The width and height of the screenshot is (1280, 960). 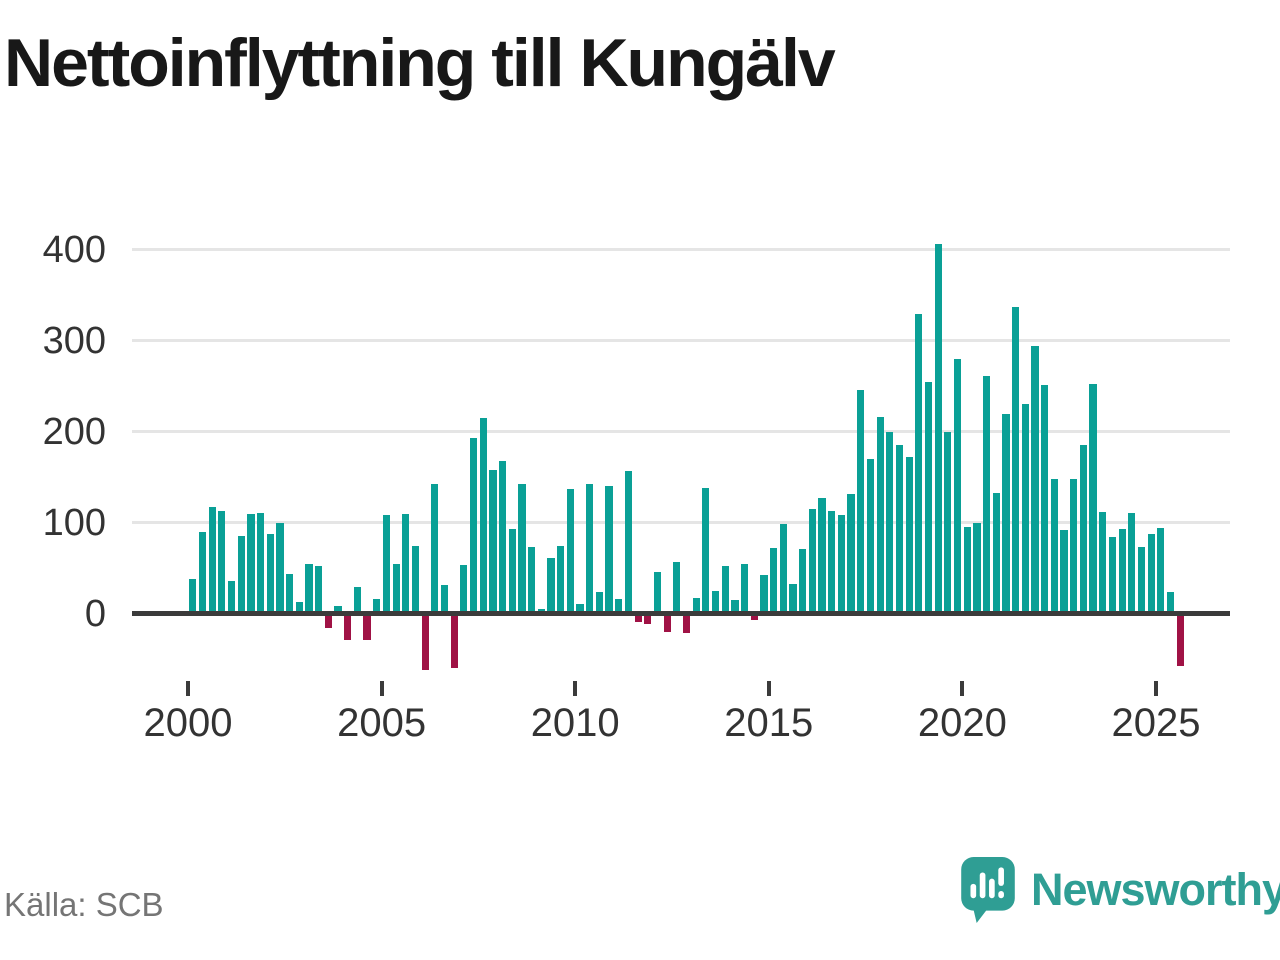 I want to click on y-axis-tick-label: 400, so click(x=74, y=249).